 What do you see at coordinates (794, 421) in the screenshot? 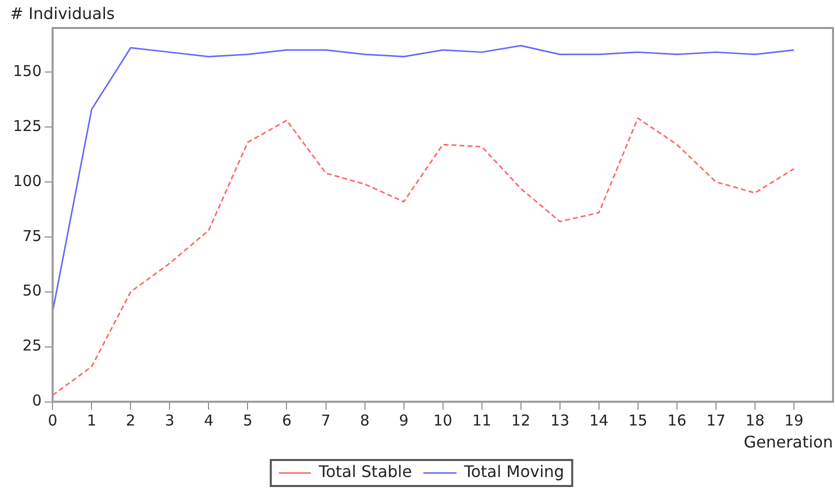
I see `x-tick-label: 19` at bounding box center [794, 421].